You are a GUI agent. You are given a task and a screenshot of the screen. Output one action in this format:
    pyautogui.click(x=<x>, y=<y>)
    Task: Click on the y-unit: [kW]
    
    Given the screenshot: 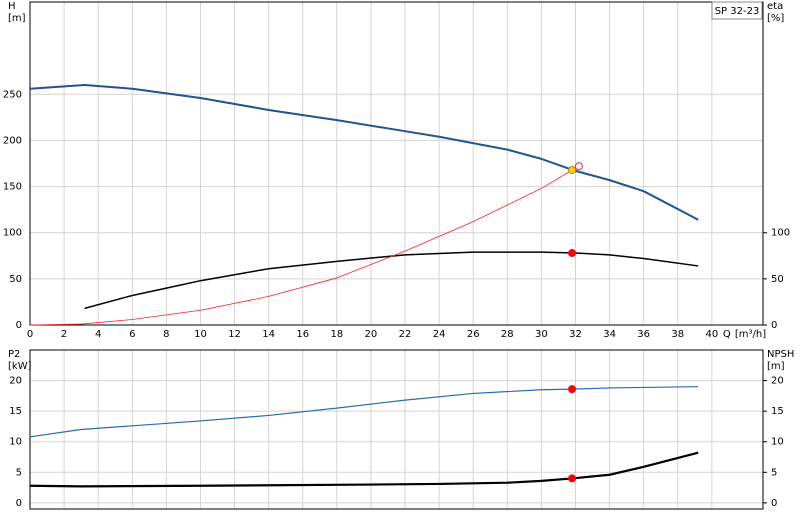 What is the action you would take?
    pyautogui.click(x=20, y=366)
    